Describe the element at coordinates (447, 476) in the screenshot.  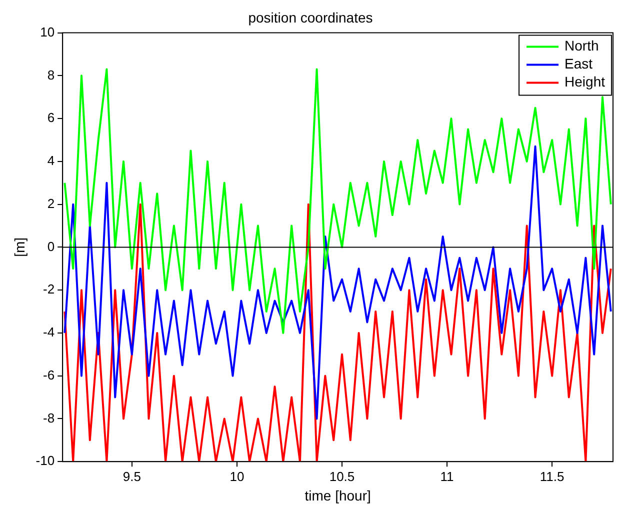
I see `x-tick-label: 11` at that location.